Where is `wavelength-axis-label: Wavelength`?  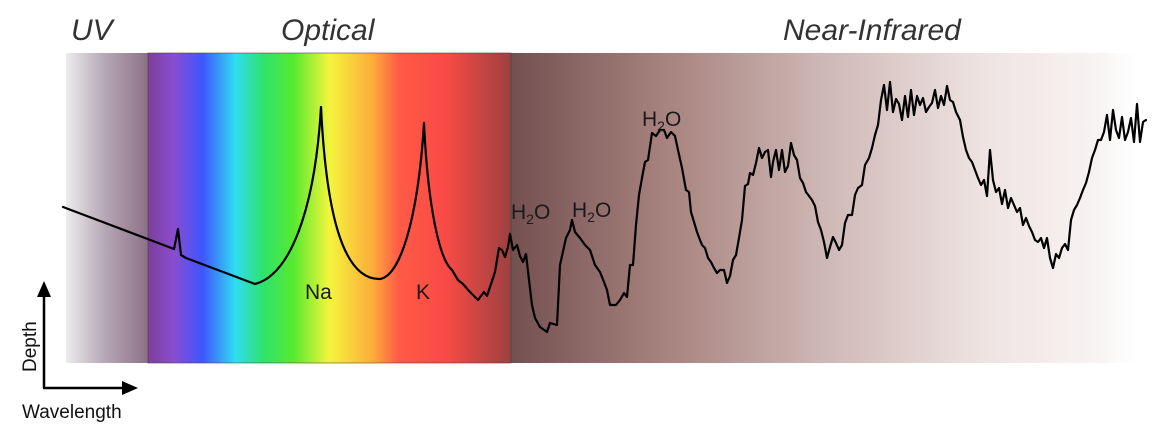 wavelength-axis-label: Wavelength is located at coordinates (72, 412).